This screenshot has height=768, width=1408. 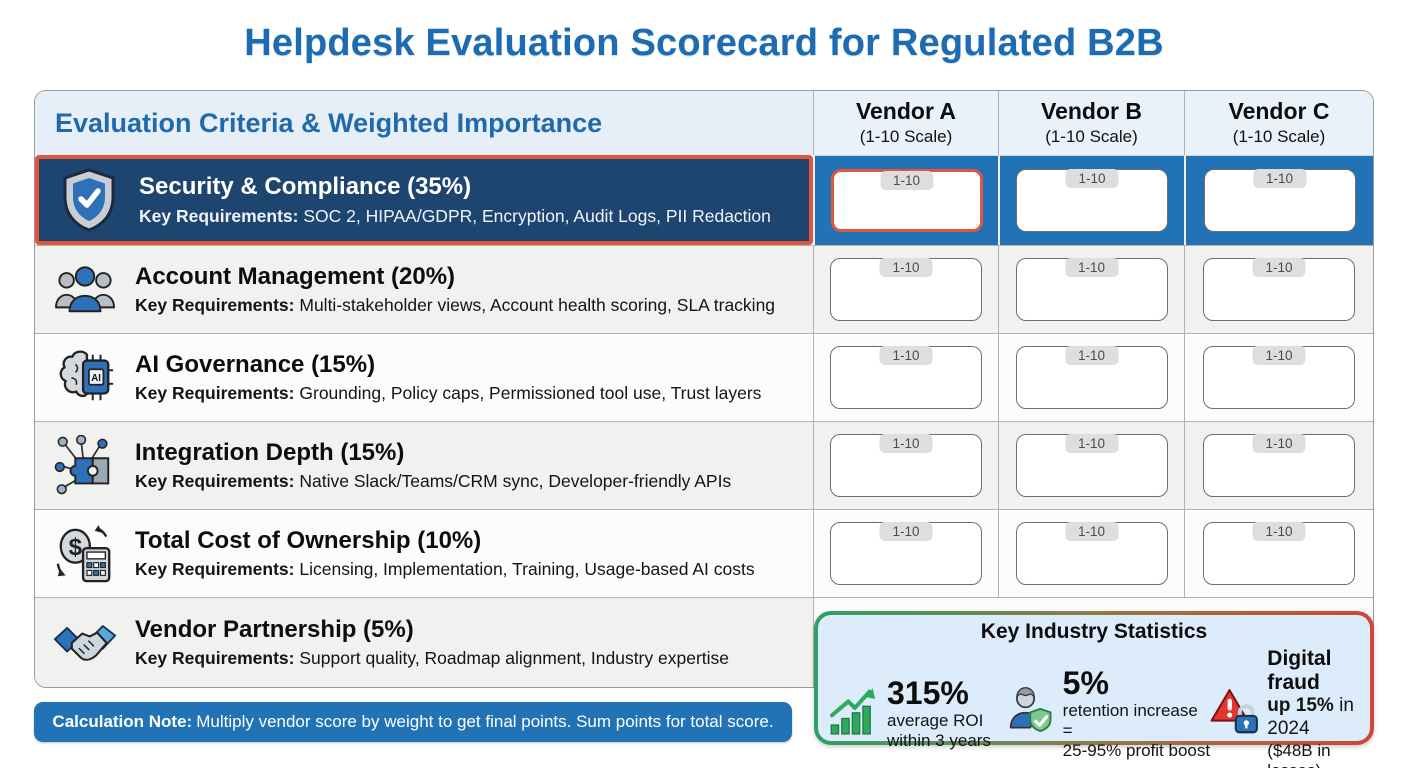 I want to click on ai-brain-chip-icon: AI, so click(x=85, y=378).